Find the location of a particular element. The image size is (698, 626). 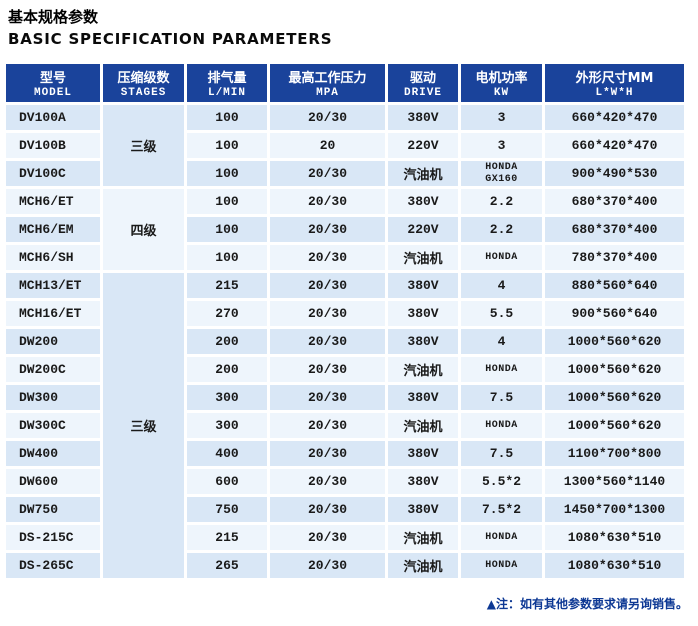

col-header-dimensions-zh: 外形尺寸MM is located at coordinates (614, 78).